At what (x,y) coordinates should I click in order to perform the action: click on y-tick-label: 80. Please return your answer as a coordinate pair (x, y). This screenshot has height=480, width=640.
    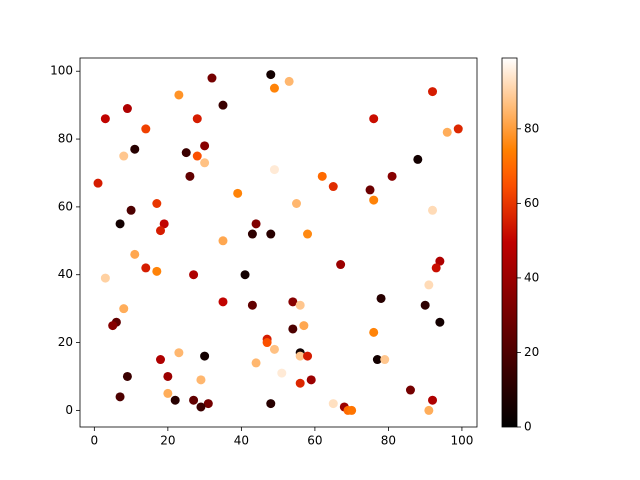
    Looking at the image, I should click on (65, 139).